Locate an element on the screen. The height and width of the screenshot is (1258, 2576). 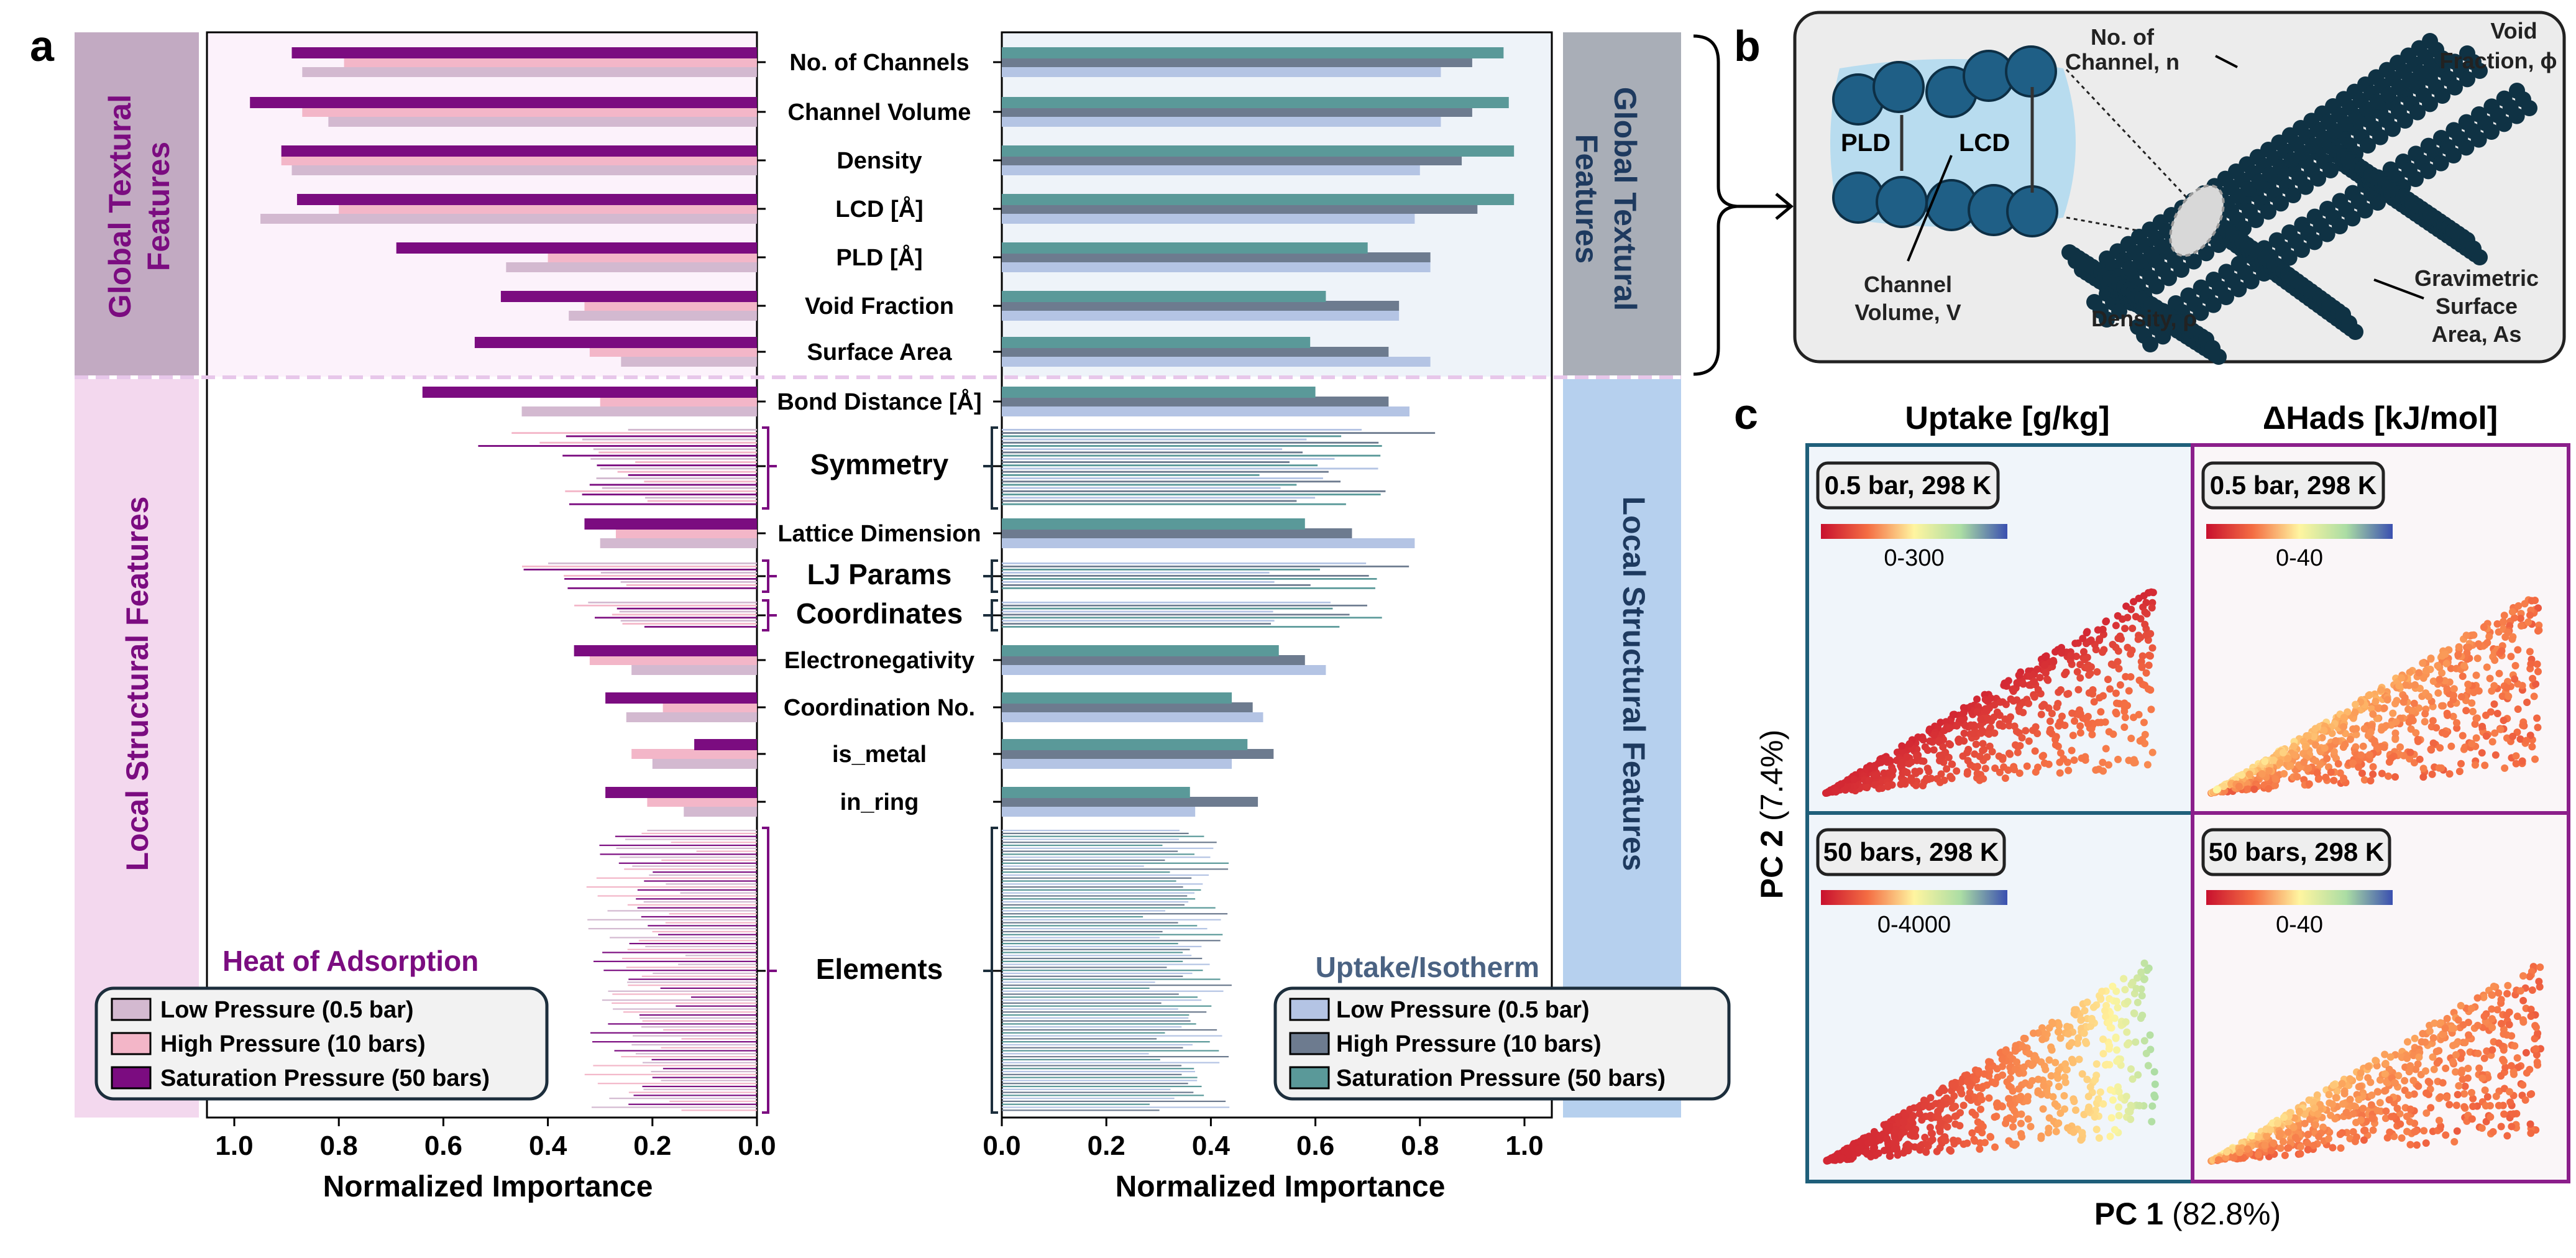
category-label-13: Coordination No. is located at coordinates (879, 708).